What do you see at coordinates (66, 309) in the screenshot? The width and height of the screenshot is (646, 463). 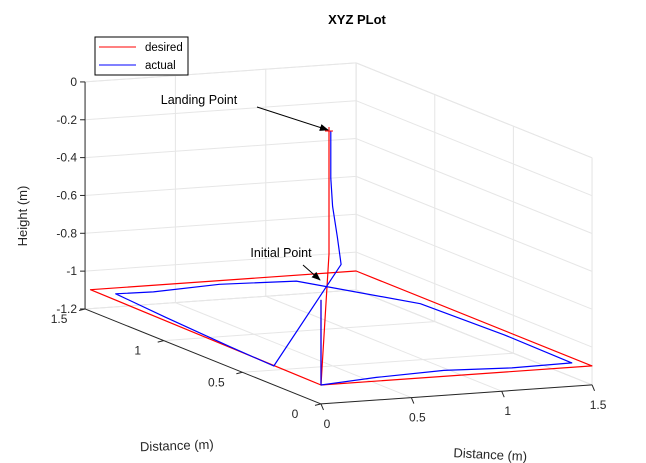 I see `z-tick-label: -1.2` at bounding box center [66, 309].